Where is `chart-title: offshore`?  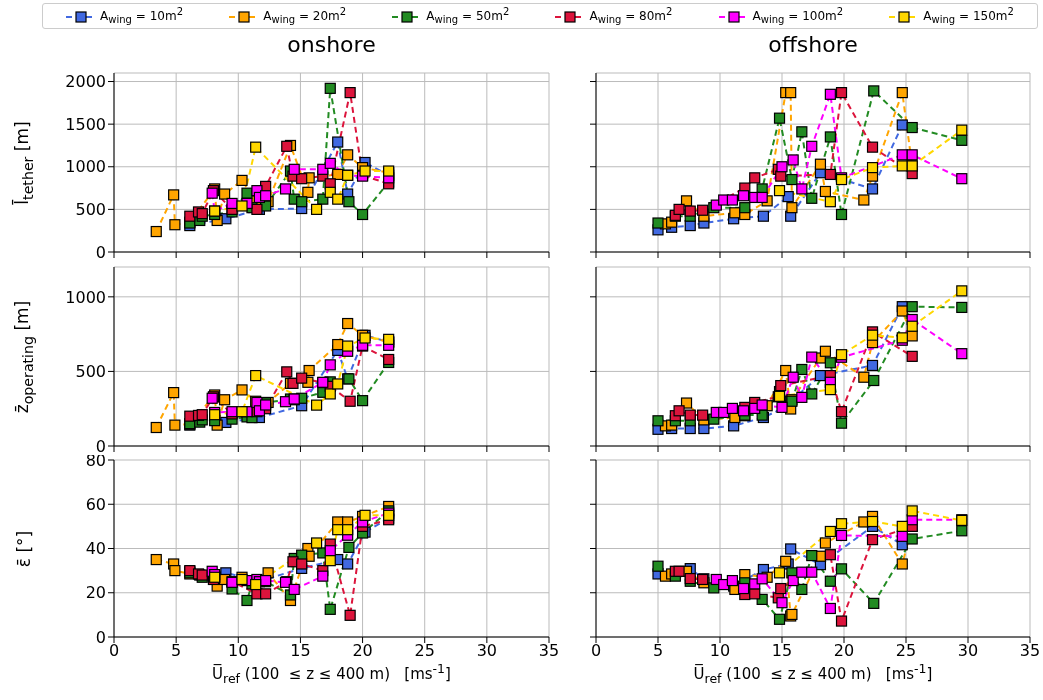 chart-title: offshore is located at coordinates (813, 44).